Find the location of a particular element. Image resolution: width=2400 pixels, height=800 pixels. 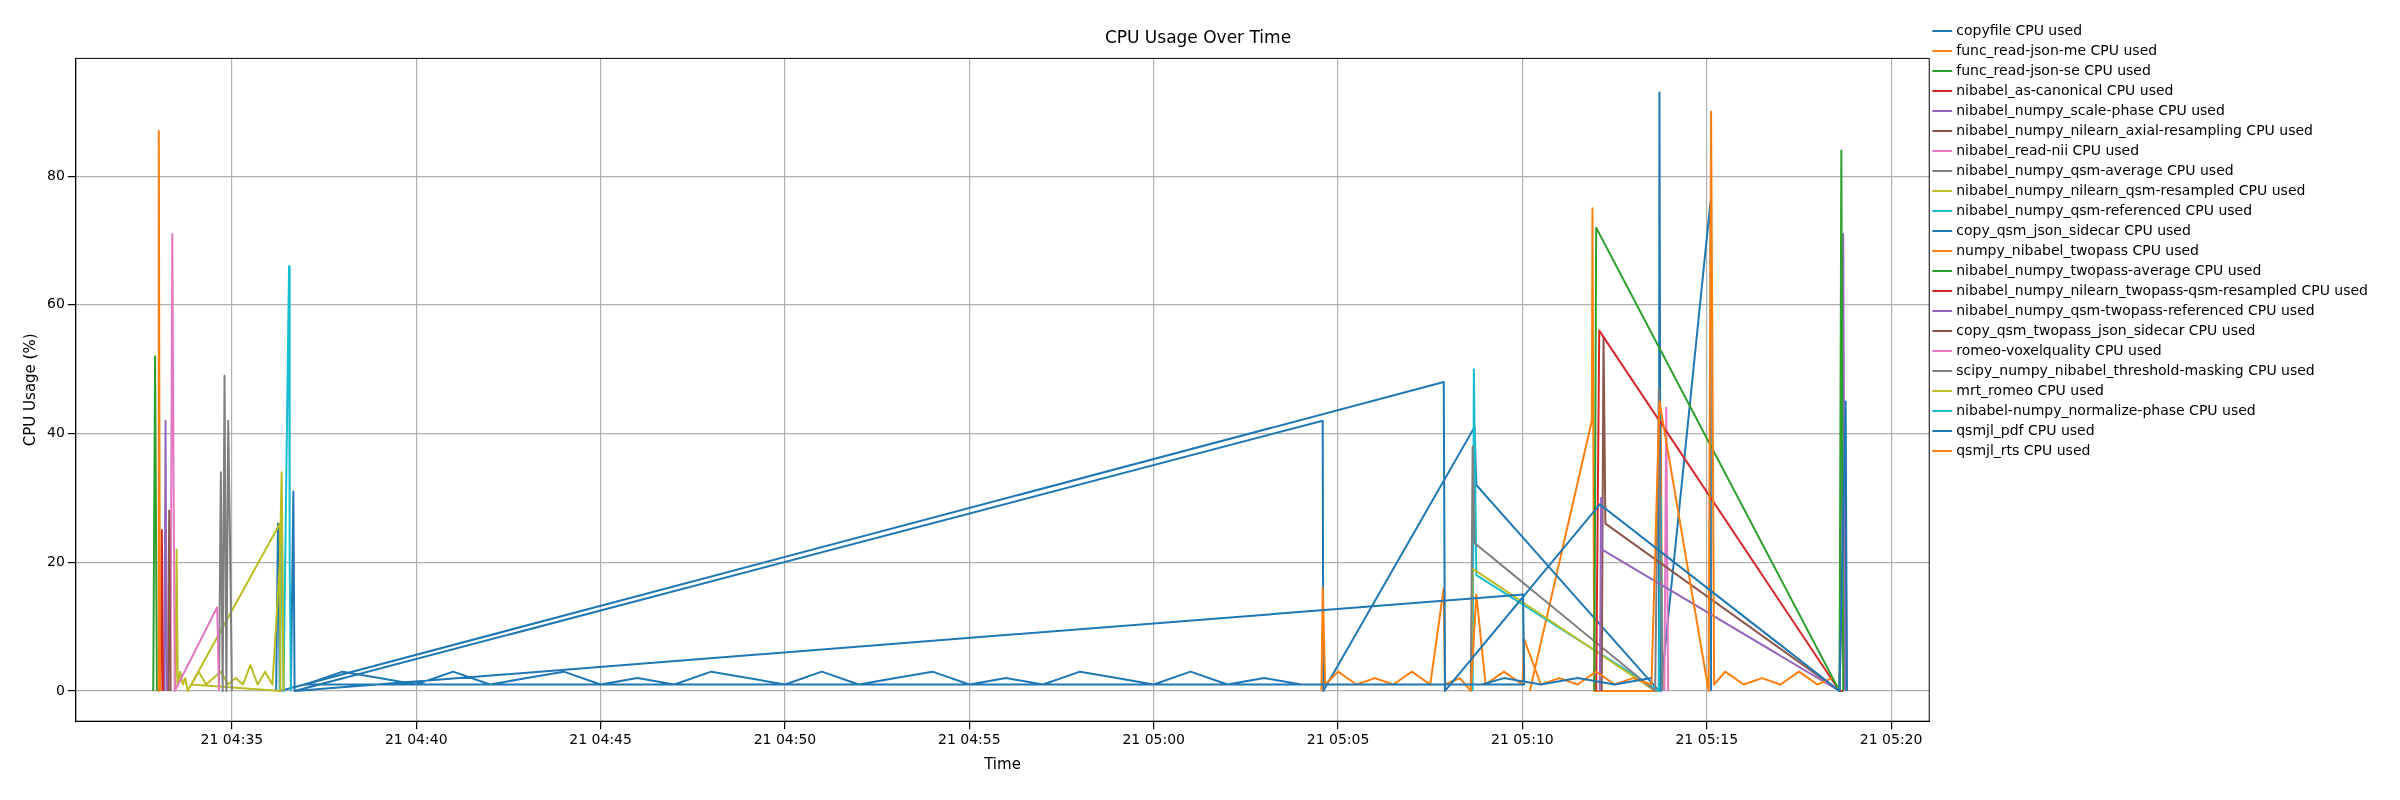

legend-label: romeo-voxelquality CPU used is located at coordinates (2059, 349).